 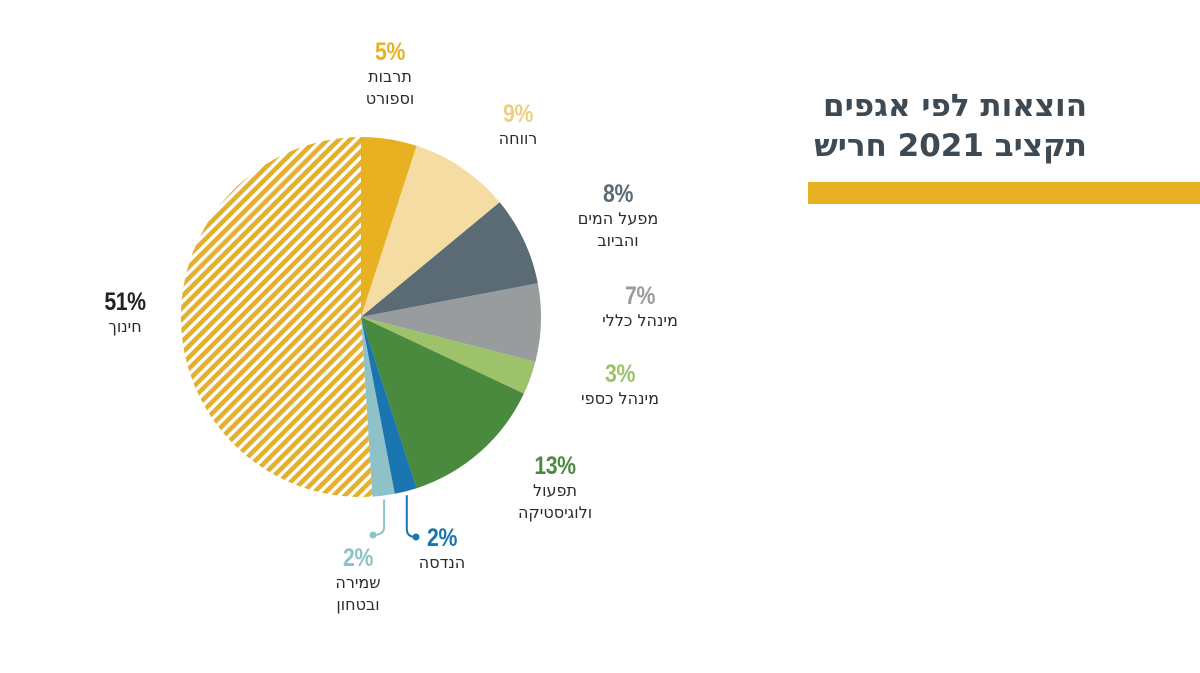 I want to click on name-label-water-1: מפעל המים, so click(x=618, y=218).